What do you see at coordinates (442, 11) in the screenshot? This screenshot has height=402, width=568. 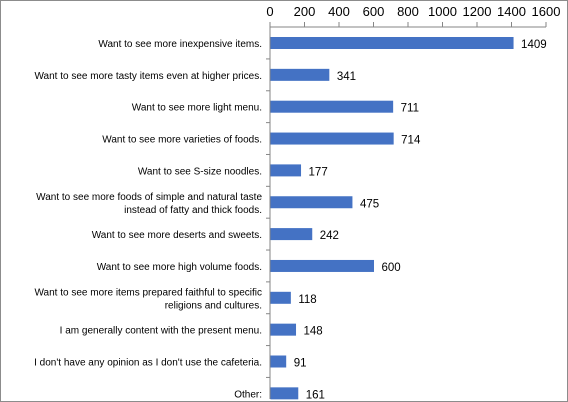 I see `x-tick-label: 1000` at bounding box center [442, 11].